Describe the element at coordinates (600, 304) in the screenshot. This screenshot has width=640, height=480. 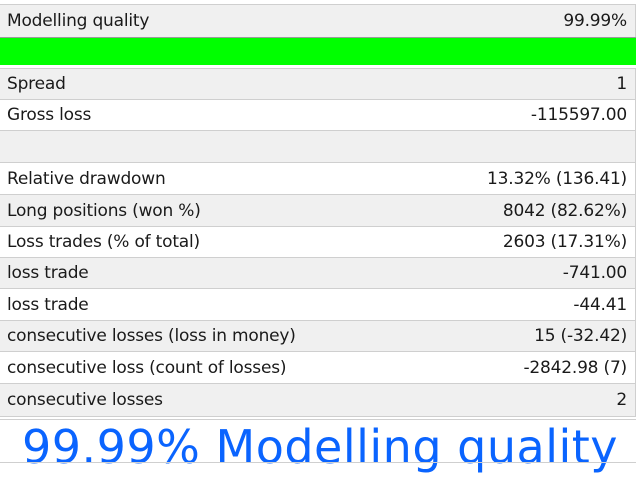
I see `stat-value: -44.41` at that location.